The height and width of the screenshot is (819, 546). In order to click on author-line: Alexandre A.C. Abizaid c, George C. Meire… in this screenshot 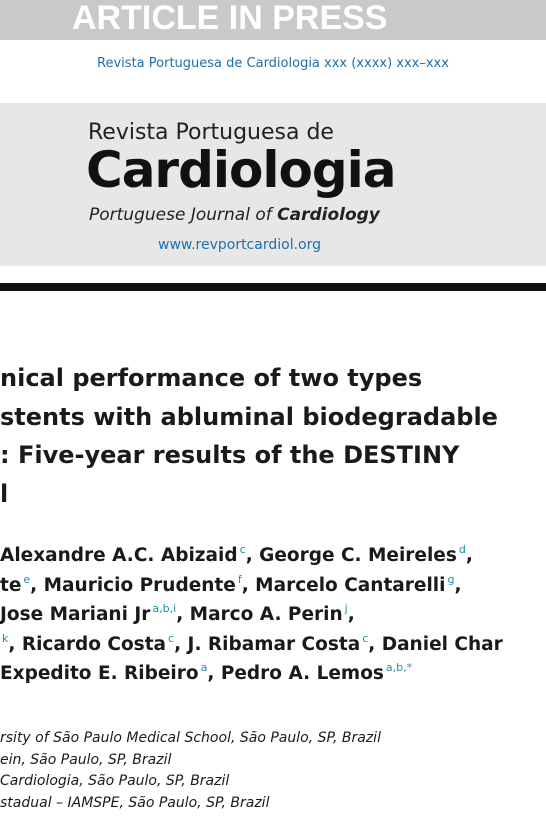, I will do `click(236, 554)`.